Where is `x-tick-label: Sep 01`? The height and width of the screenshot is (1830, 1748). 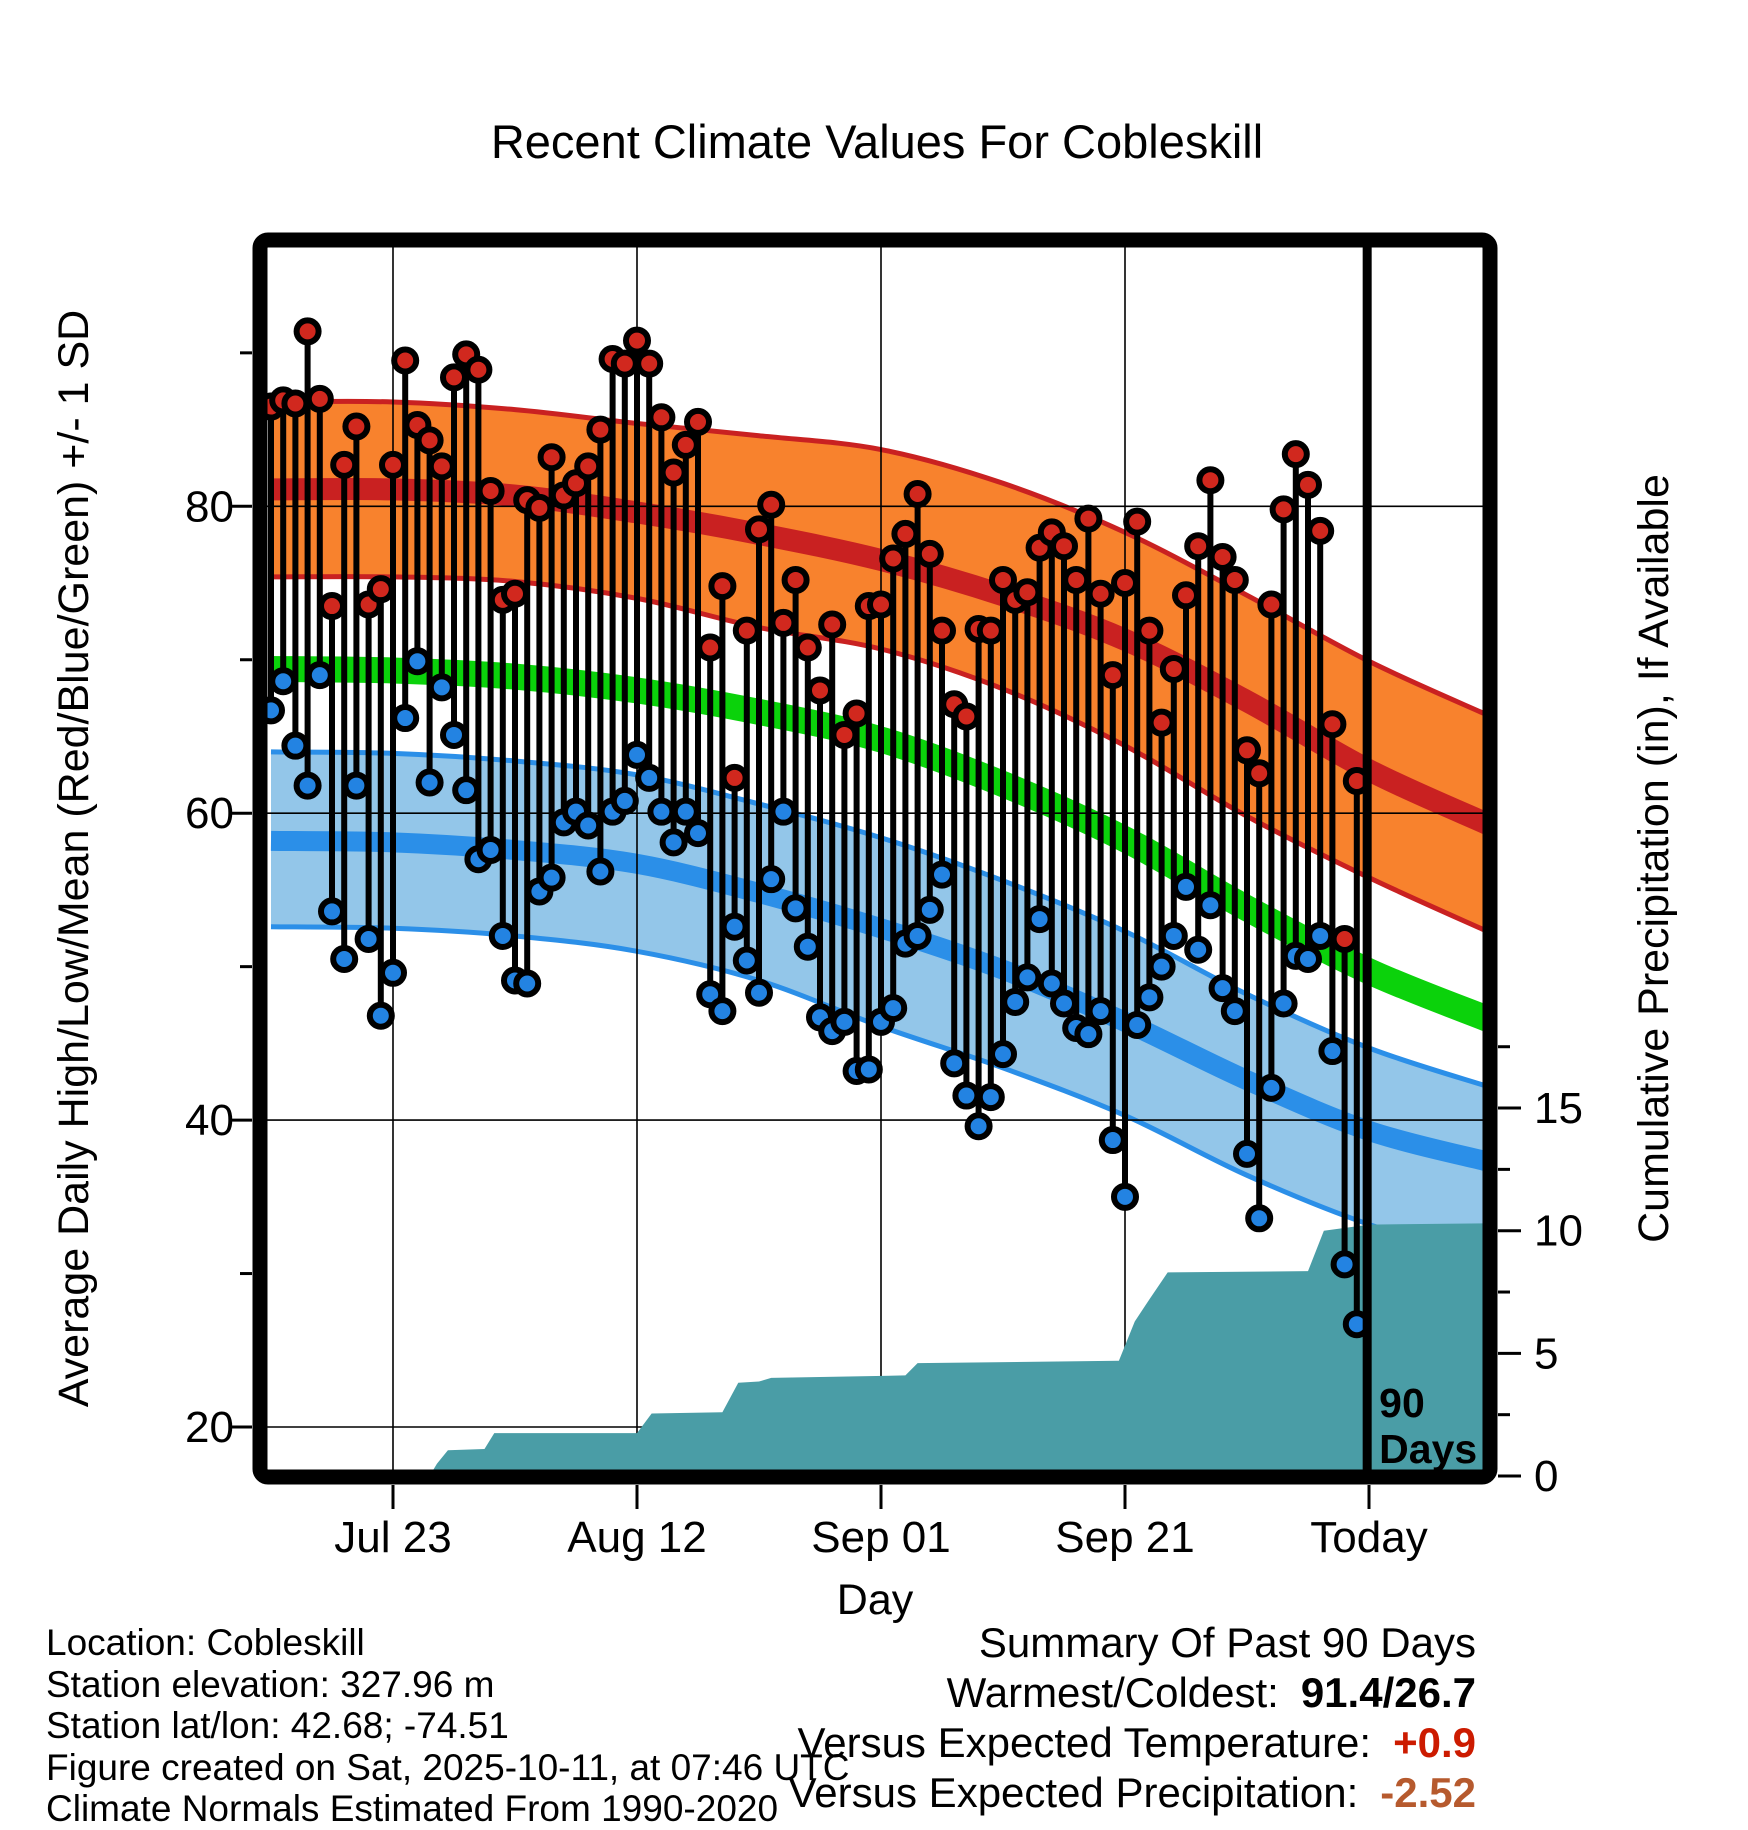 x-tick-label: Sep 01 is located at coordinates (880, 1537).